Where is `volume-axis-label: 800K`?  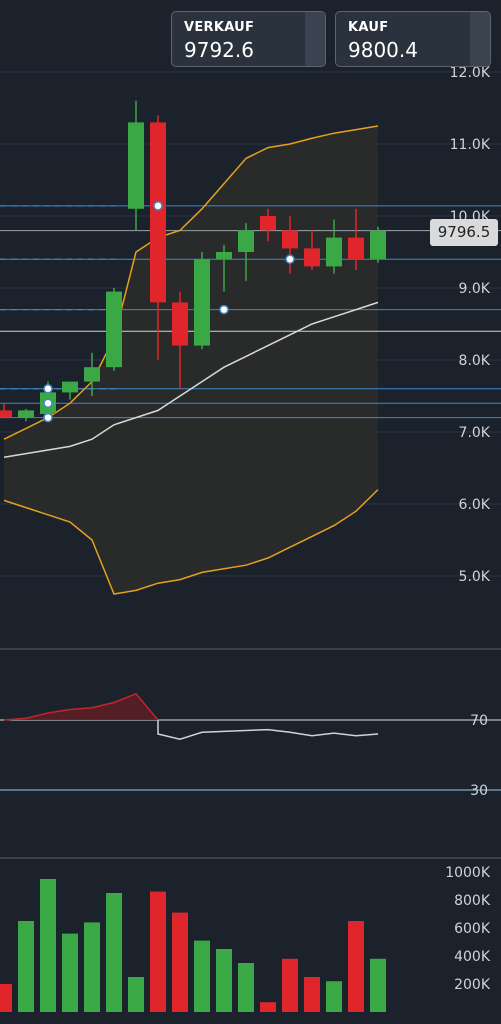 volume-axis-label: 800K is located at coordinates (472, 901).